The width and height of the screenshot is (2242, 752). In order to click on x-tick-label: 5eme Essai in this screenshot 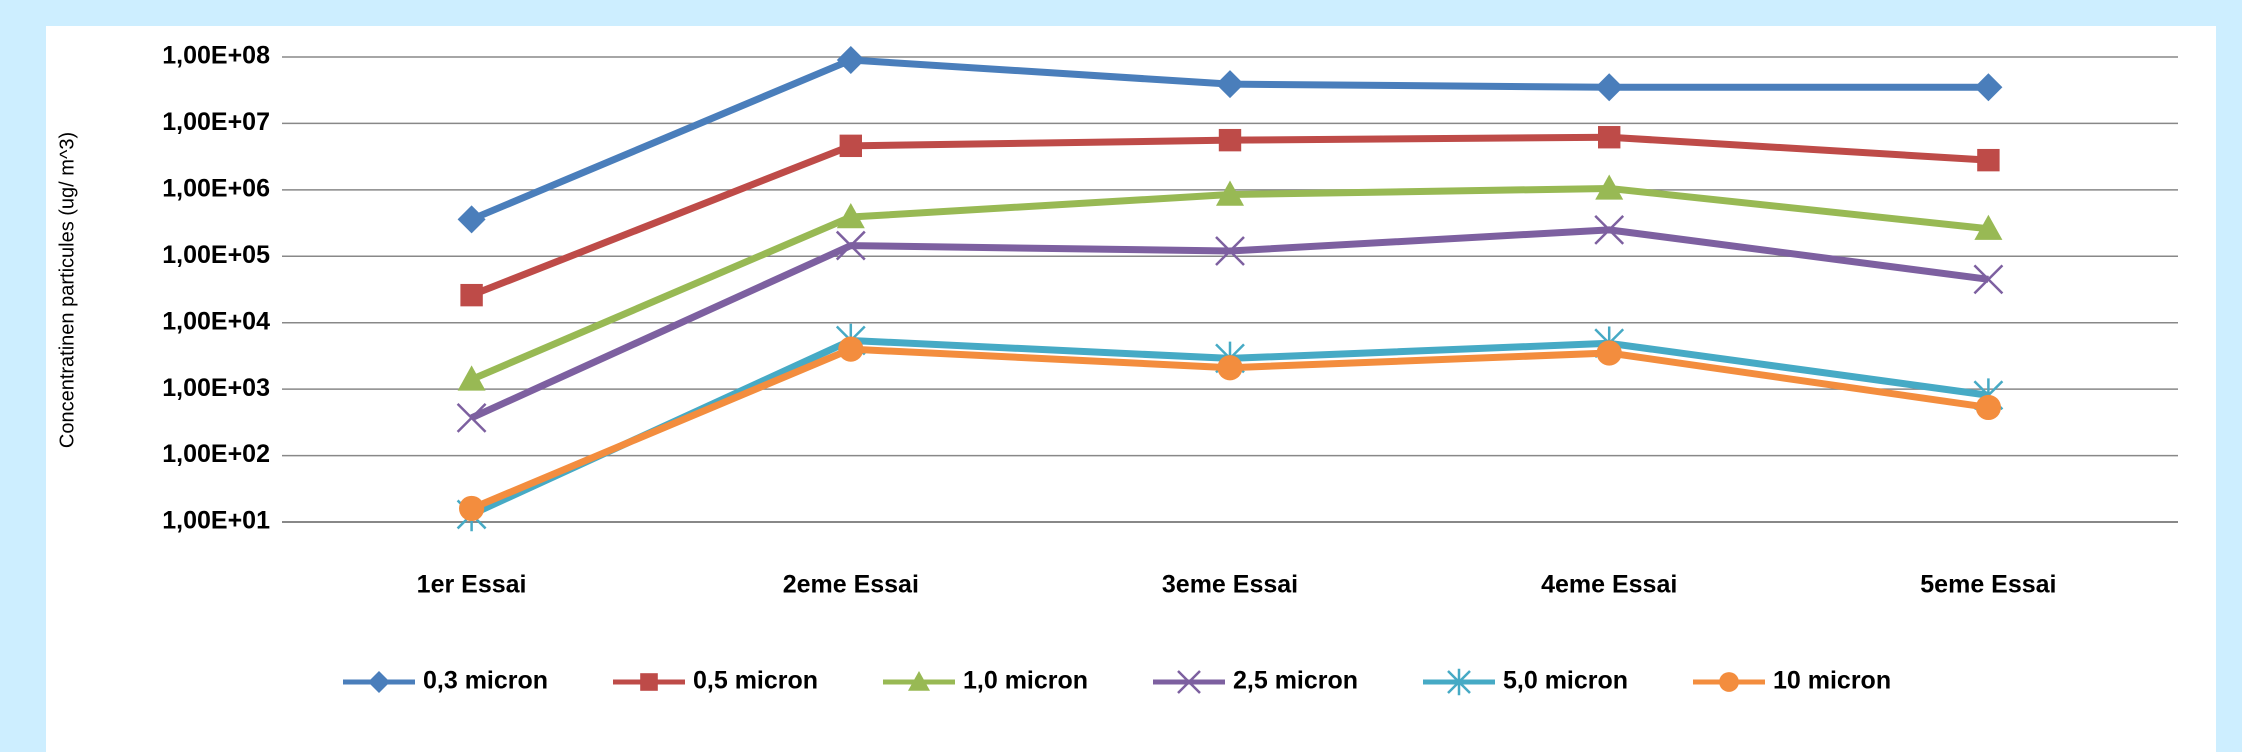, I will do `click(1988, 585)`.